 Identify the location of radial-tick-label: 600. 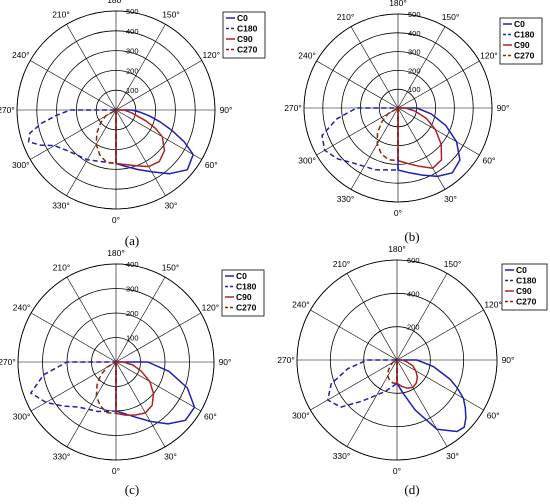
(413, 260).